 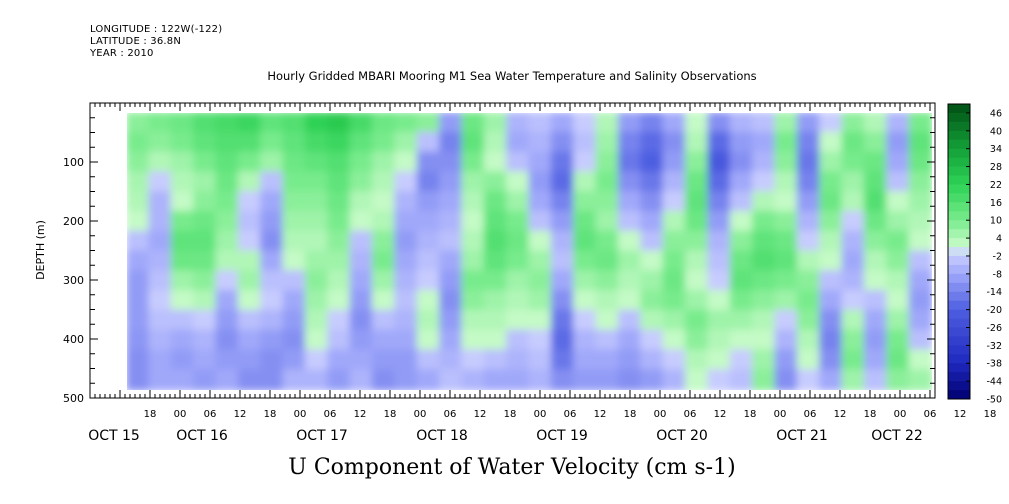 What do you see at coordinates (897, 436) in the screenshot?
I see `x-day-label: OCT 22` at bounding box center [897, 436].